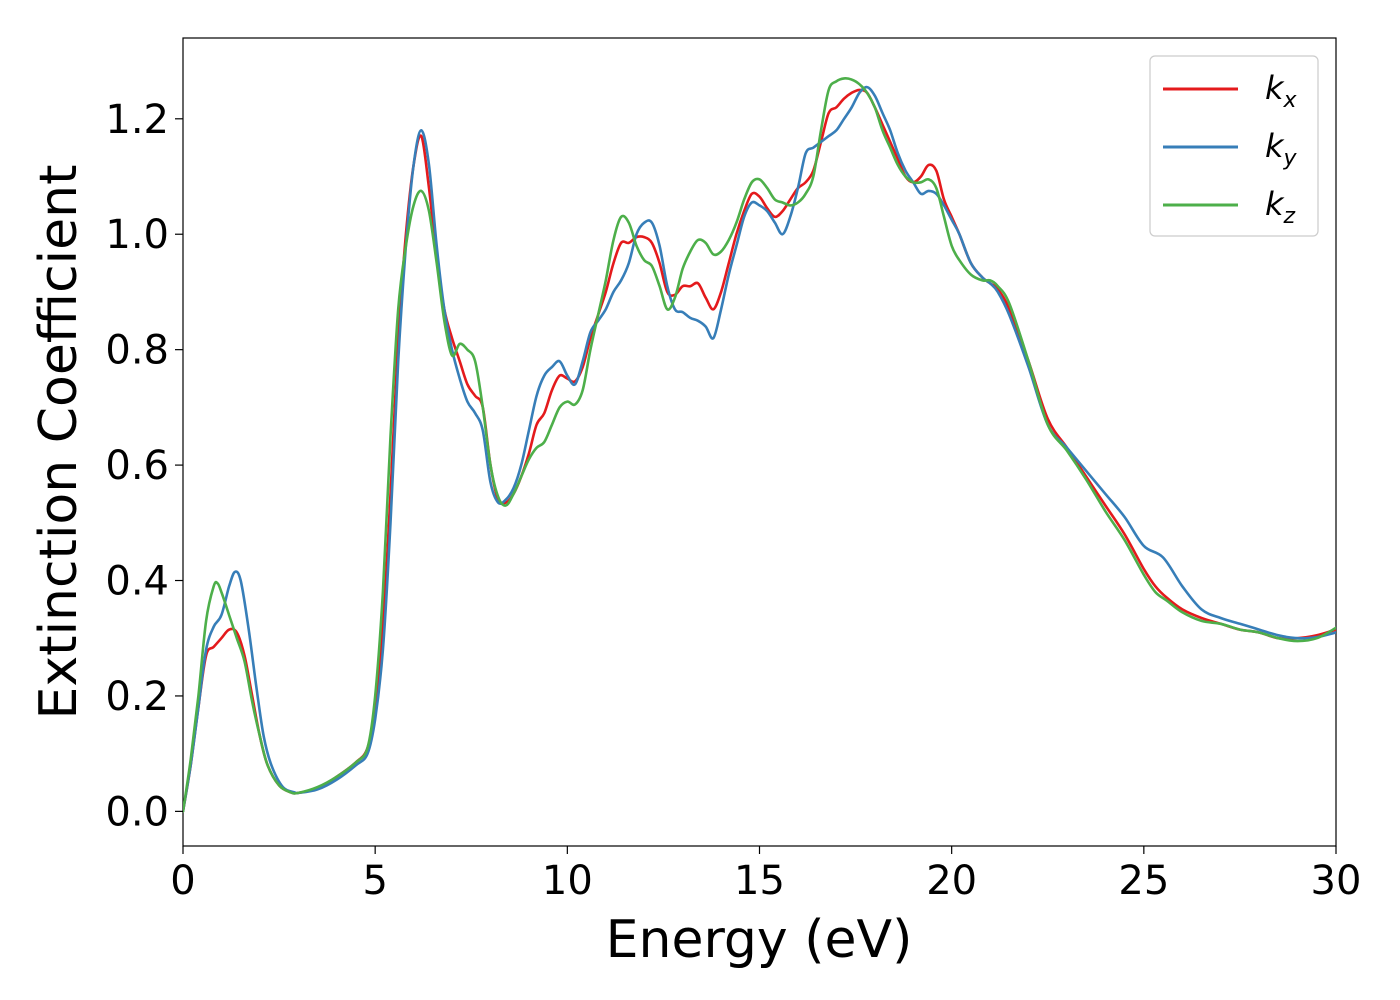 This screenshot has height=1000, width=1400. What do you see at coordinates (137, 120) in the screenshot?
I see `y-tick-label: 1.2` at bounding box center [137, 120].